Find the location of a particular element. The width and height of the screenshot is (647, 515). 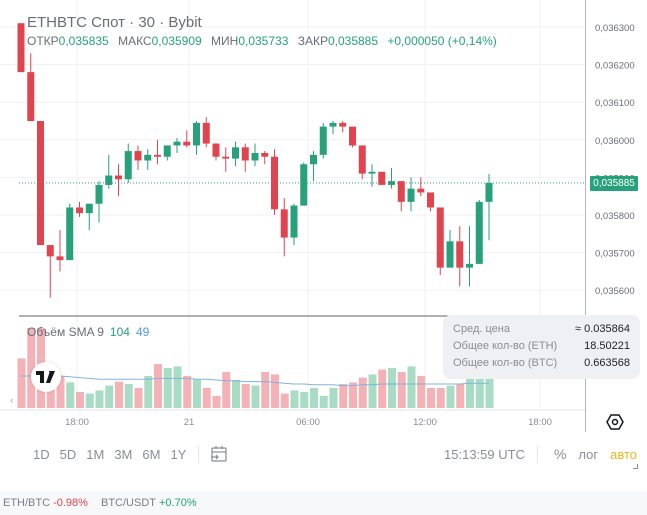

x-tick-label: 21 is located at coordinates (189, 422).